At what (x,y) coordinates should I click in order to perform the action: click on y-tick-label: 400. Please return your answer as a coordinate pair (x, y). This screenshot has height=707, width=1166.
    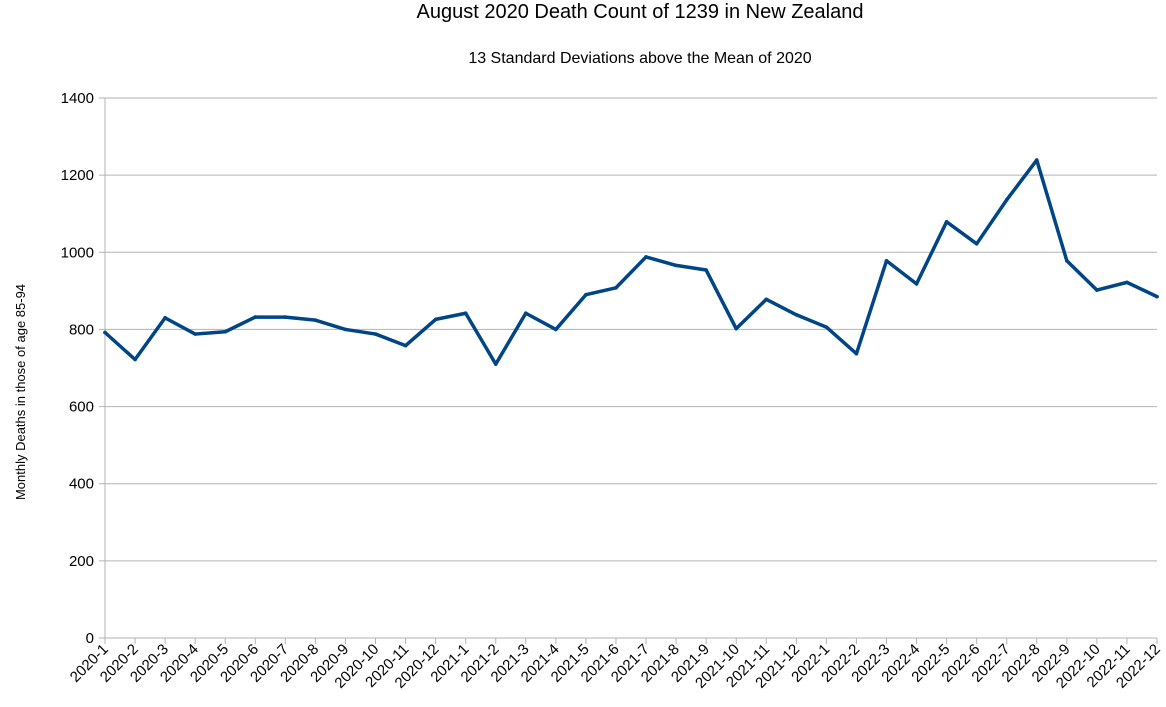
    Looking at the image, I should click on (81, 484).